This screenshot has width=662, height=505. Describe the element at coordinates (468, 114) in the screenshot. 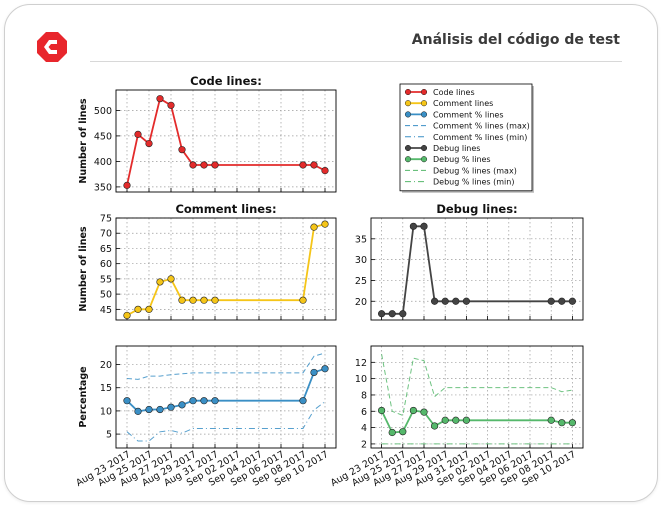

I see `legend-label: Comment % lines` at that location.